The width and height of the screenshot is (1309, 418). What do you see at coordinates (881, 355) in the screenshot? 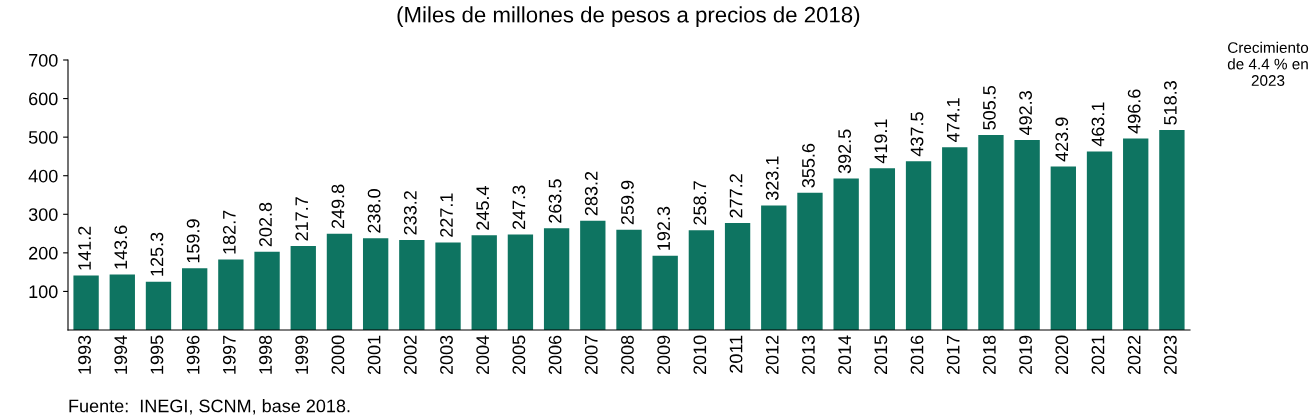
I see `x-tick-label: 2015` at bounding box center [881, 355].